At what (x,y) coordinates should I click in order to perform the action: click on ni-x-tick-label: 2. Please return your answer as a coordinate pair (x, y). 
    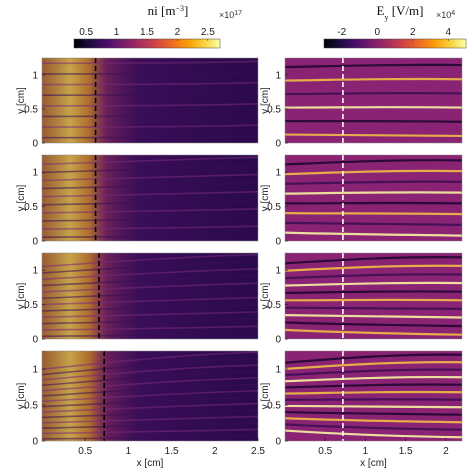
    Looking at the image, I should click on (215, 451).